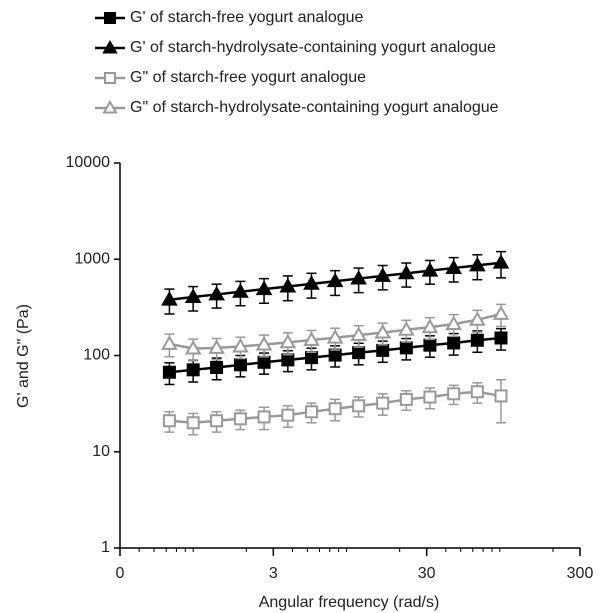 This screenshot has width=603, height=613. What do you see at coordinates (120, 573) in the screenshot?
I see `x-tick-label: 0` at bounding box center [120, 573].